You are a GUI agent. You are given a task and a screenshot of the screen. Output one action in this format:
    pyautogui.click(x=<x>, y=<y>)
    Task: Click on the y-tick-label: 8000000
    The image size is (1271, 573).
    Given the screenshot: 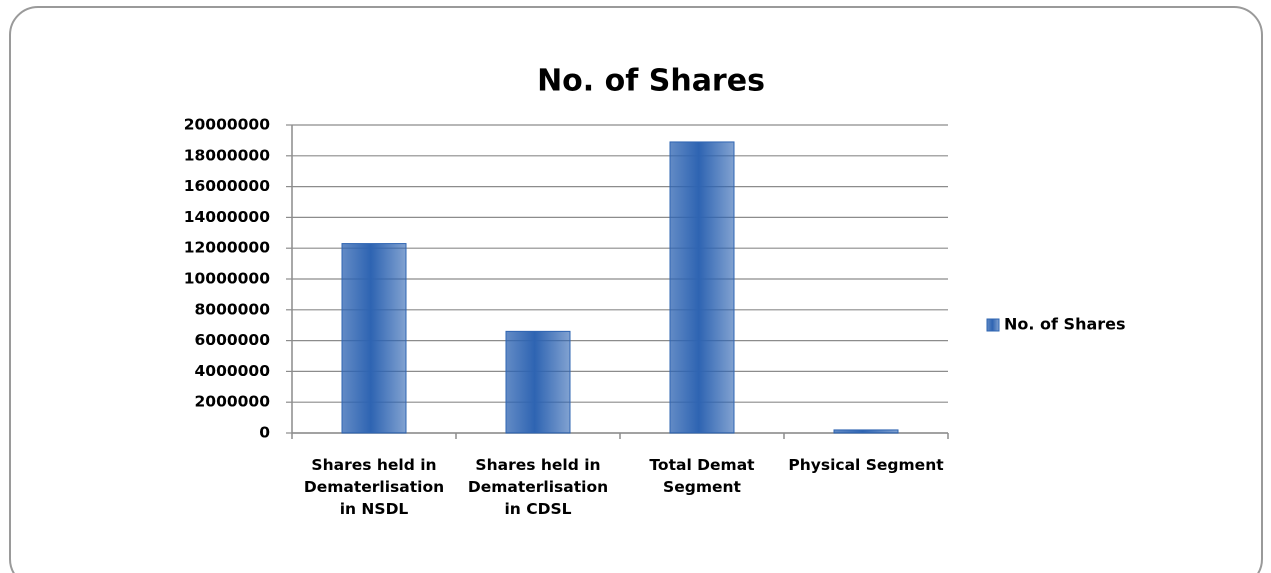 What is the action you would take?
    pyautogui.click(x=233, y=309)
    